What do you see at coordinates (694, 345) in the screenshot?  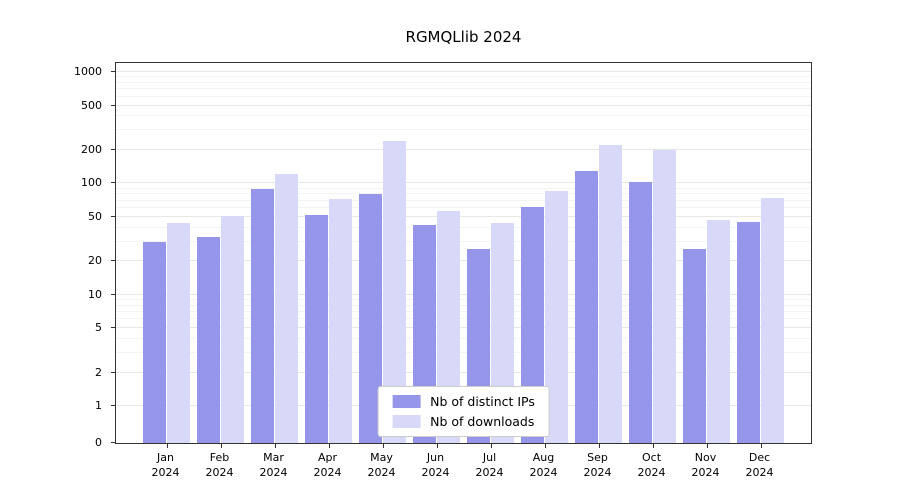 I see `bar-distinct-ips-nov` at bounding box center [694, 345].